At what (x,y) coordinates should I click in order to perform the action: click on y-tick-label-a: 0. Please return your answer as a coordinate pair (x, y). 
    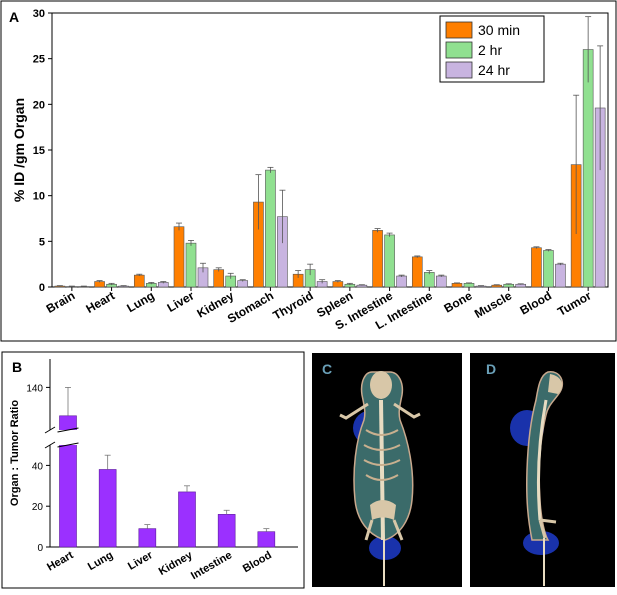
    Looking at the image, I should click on (42, 288).